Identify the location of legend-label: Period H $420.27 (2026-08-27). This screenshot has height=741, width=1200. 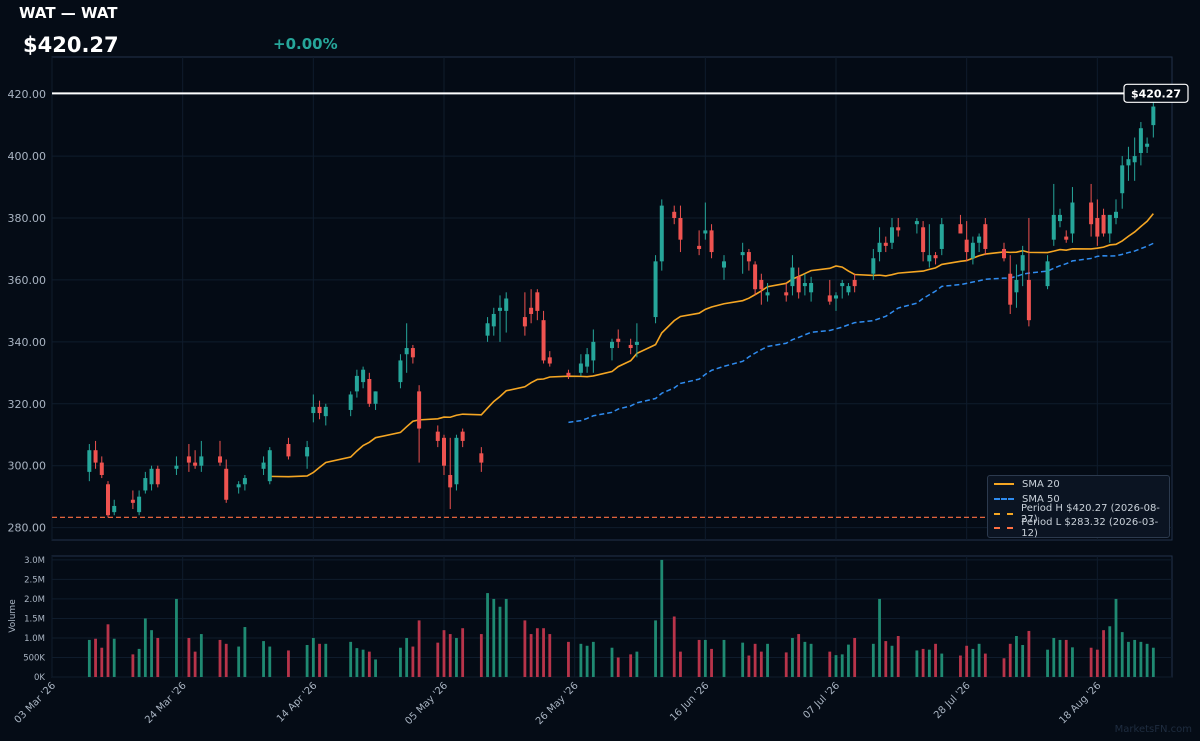
(1090, 514).